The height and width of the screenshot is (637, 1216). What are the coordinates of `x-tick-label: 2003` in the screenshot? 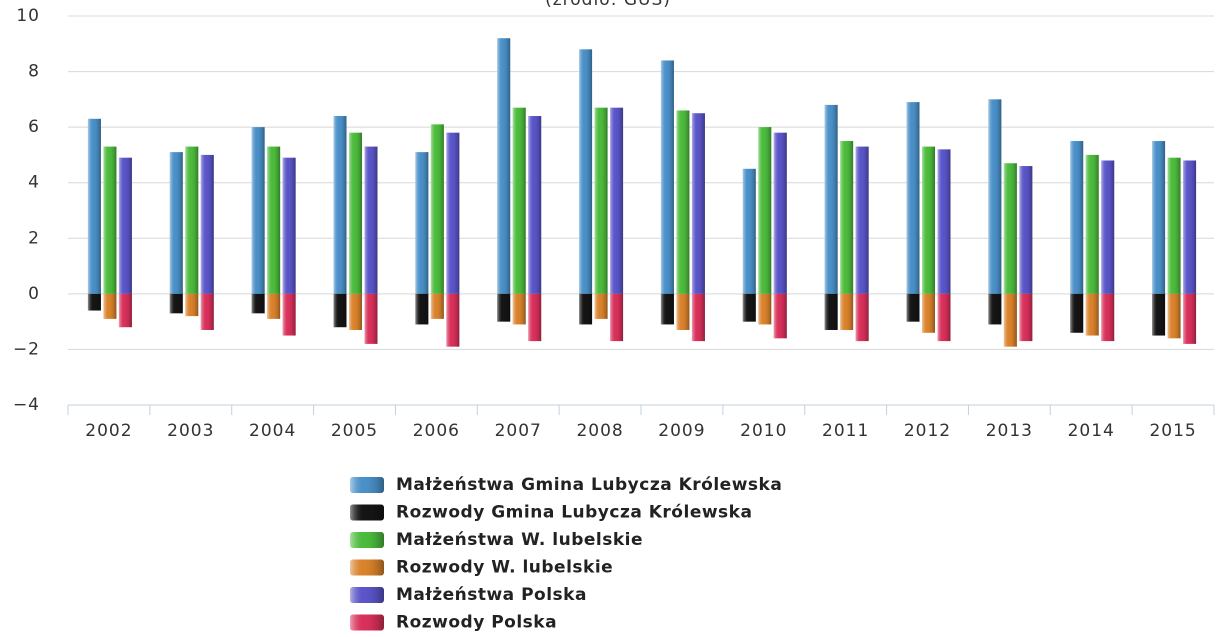 It's located at (190, 431).